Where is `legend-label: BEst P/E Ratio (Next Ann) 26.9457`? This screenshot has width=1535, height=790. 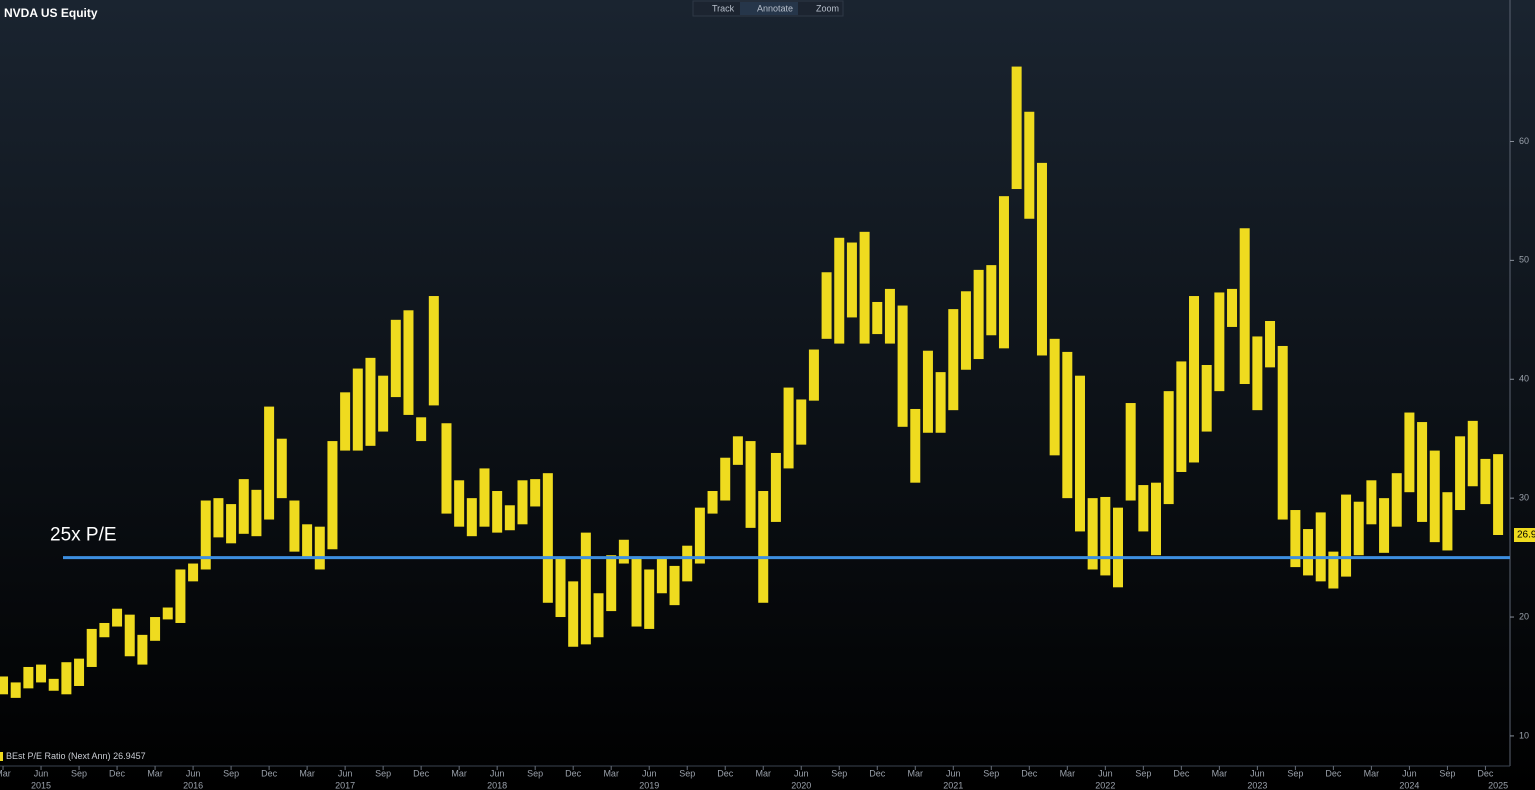
legend-label: BEst P/E Ratio (Next Ann) 26.9457 is located at coordinates (76, 756).